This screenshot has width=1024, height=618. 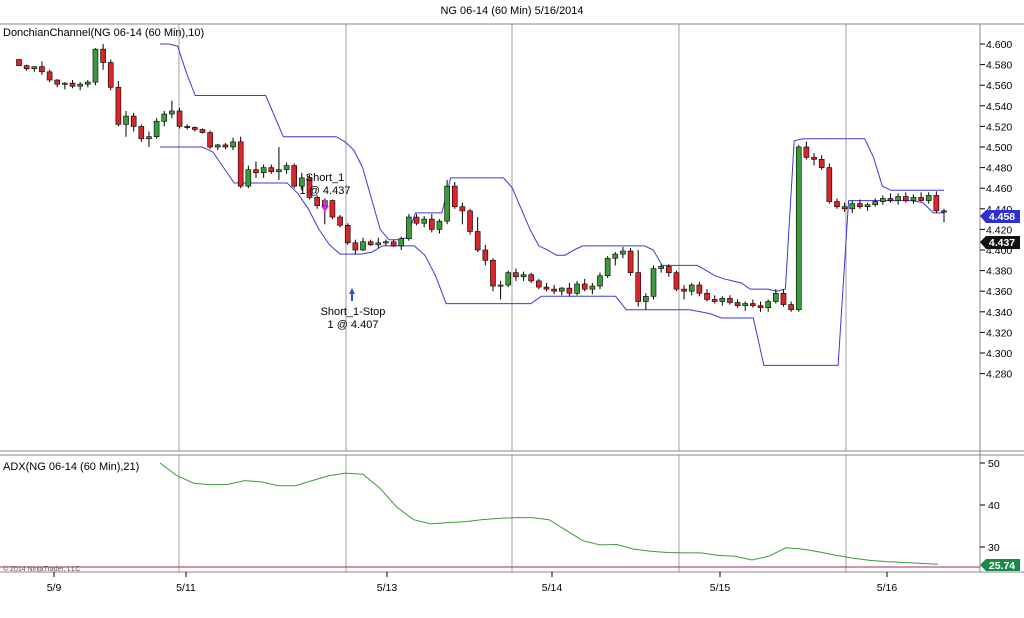 I want to click on short-entry-annotation: Short_1 1 @ 4.437, so click(x=325, y=192).